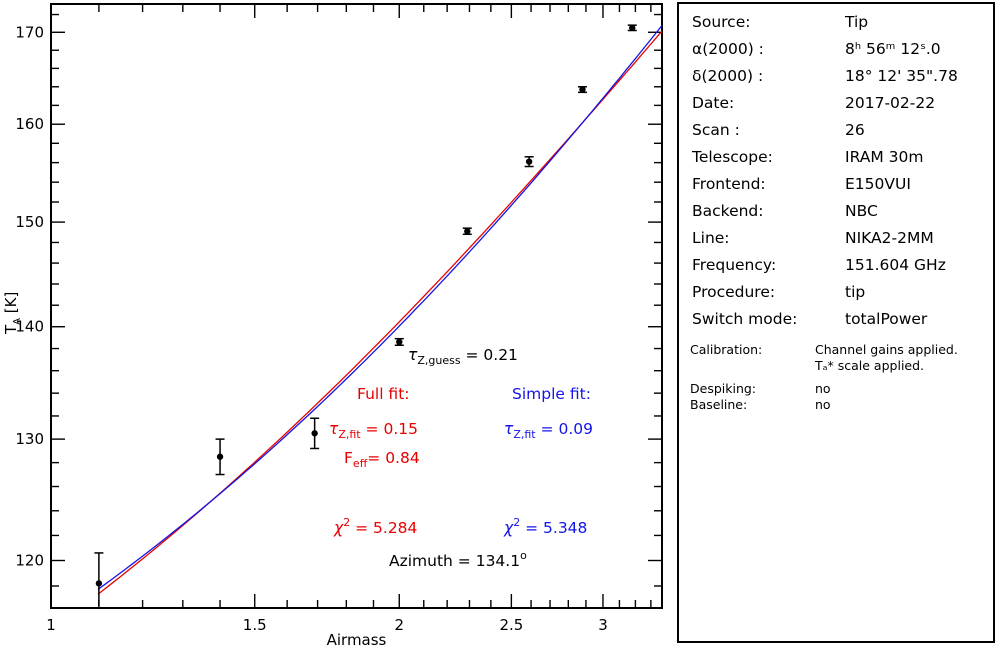 Image resolution: width=1001 pixels, height=649 pixels. I want to click on info-value: 26, so click(855, 130).